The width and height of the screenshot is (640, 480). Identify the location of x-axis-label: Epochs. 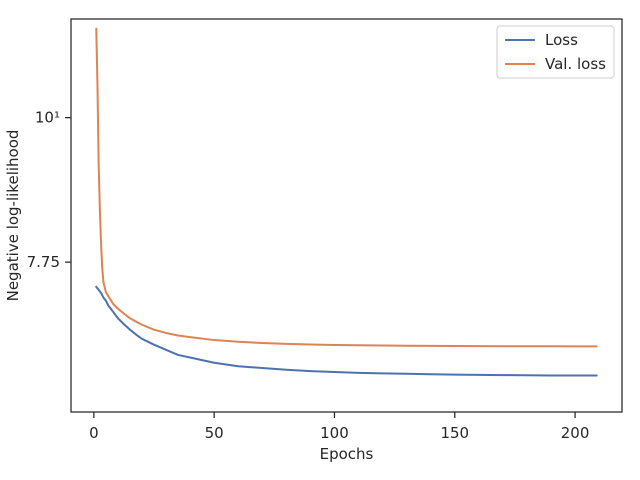
(347, 454).